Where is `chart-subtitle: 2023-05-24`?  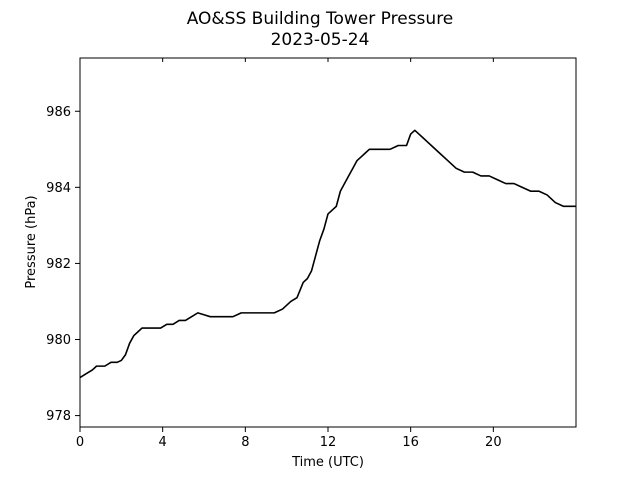
chart-subtitle: 2023-05-24 is located at coordinates (320, 40).